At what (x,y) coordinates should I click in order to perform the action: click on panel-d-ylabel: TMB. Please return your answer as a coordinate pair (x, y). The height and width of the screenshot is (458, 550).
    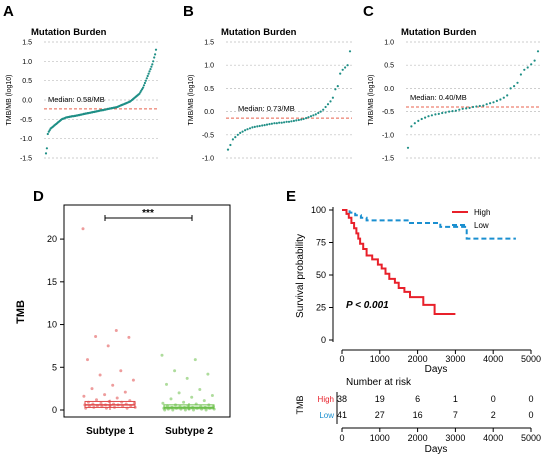
    Looking at the image, I should click on (21, 312).